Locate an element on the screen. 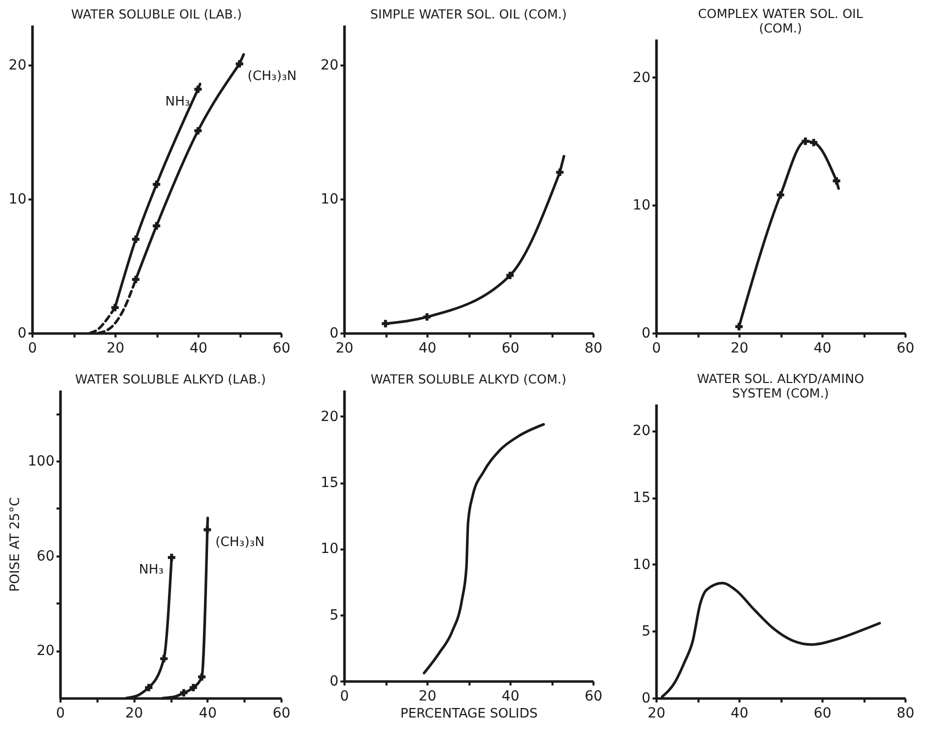  chart-title: WATER SOLUBLE OIL (LAB.) is located at coordinates (156, 14).